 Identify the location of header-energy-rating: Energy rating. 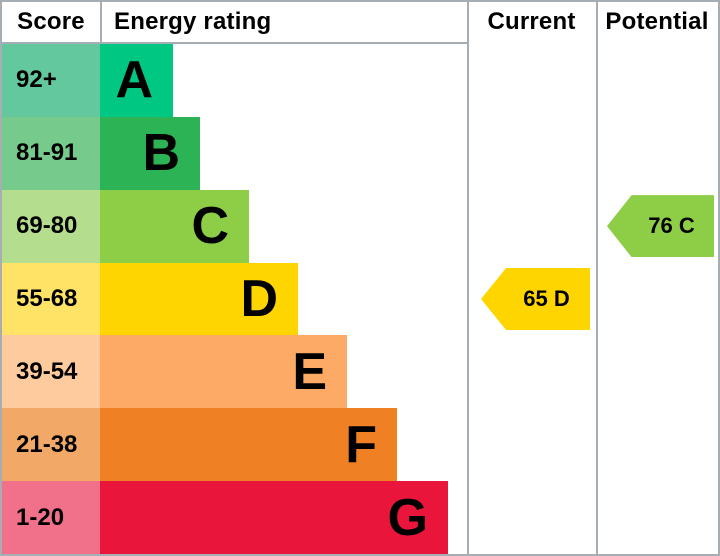
(193, 21).